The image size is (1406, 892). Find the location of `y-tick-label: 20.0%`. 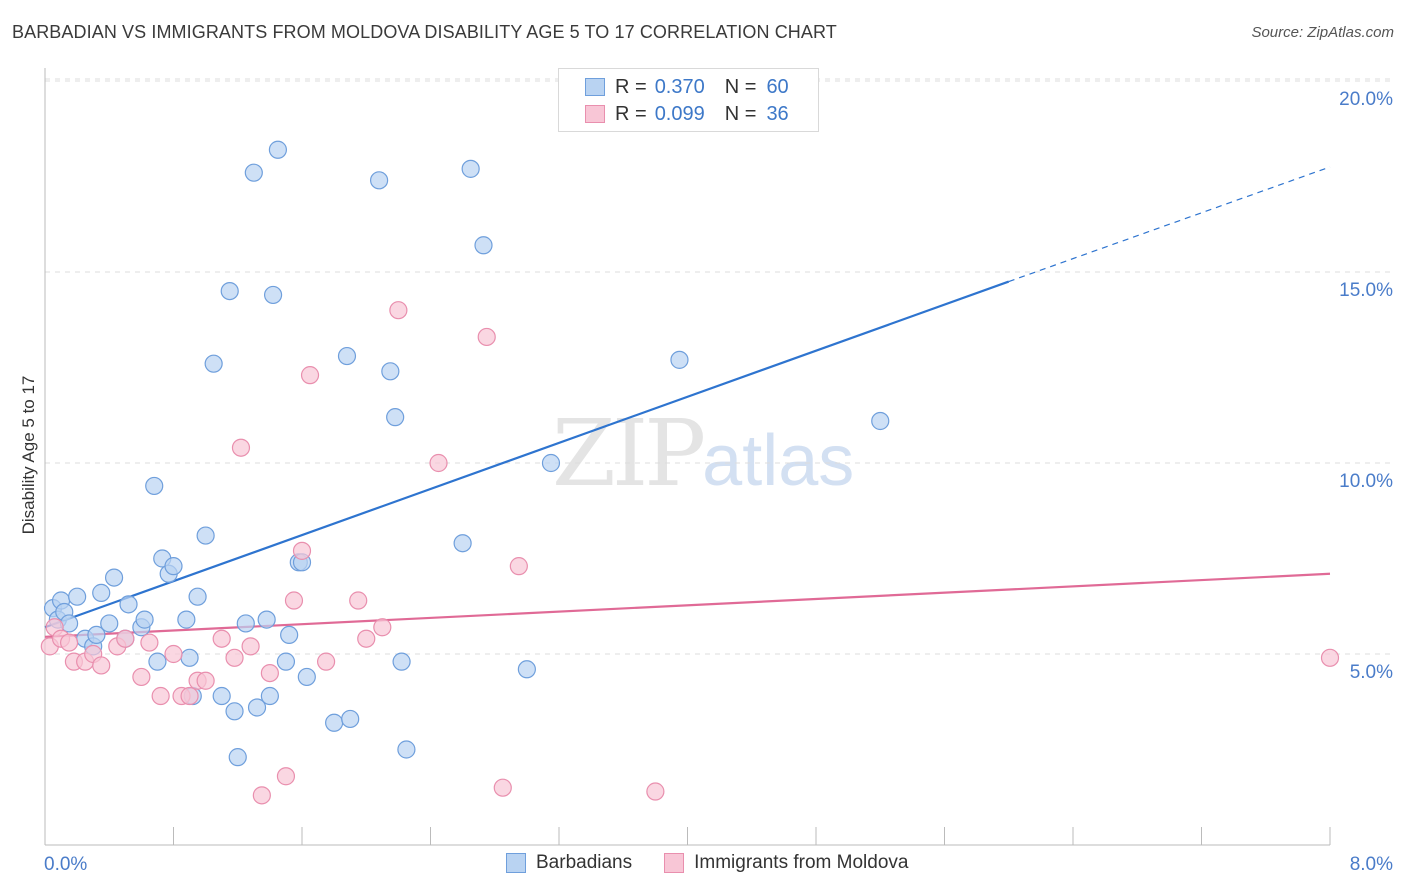

y-tick-label: 20.0% is located at coordinates (1366, 99).